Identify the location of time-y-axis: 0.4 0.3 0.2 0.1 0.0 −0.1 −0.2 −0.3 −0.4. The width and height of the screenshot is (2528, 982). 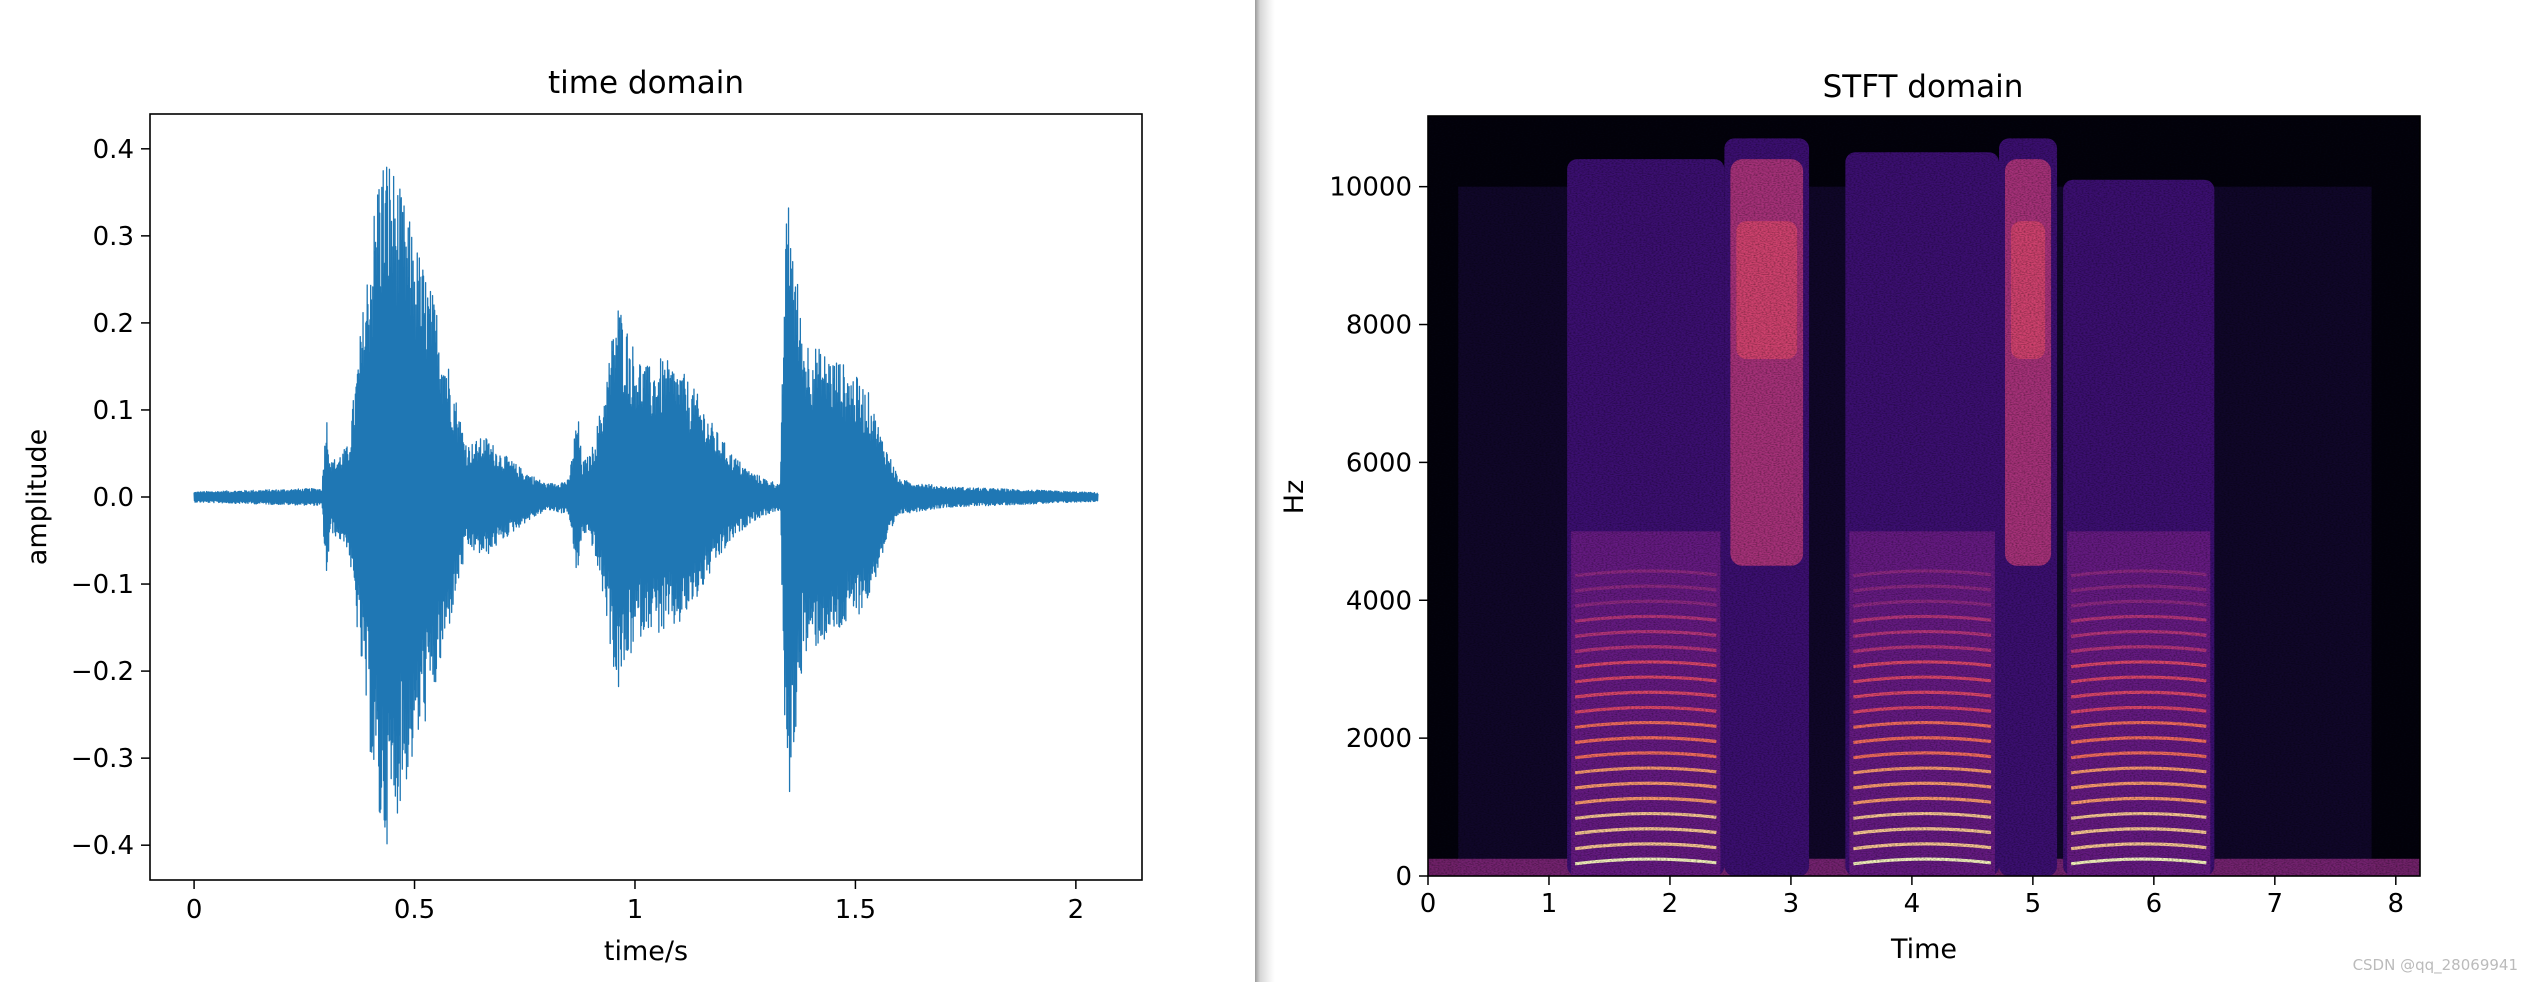
(110, 498).